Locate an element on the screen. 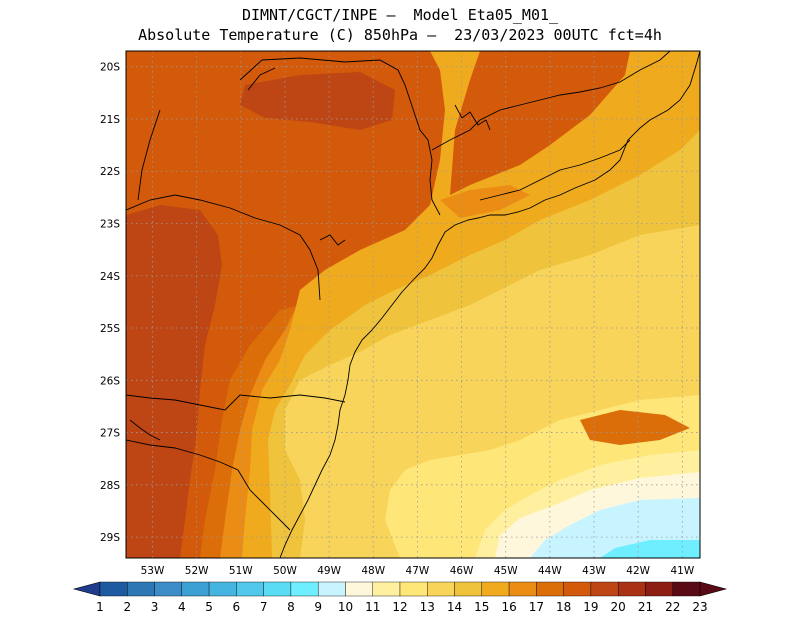  lon-tick-label: 48W is located at coordinates (373, 571).